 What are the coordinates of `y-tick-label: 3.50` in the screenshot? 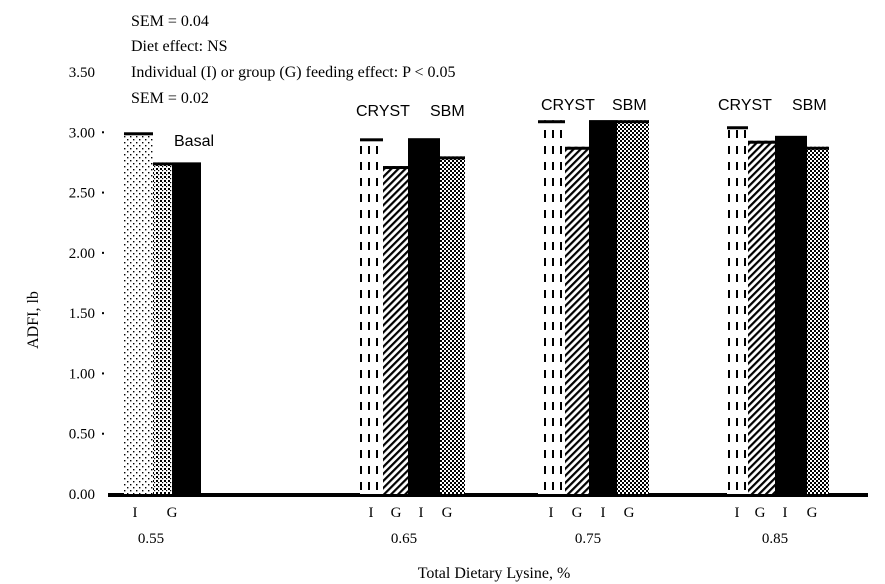 It's located at (82, 73).